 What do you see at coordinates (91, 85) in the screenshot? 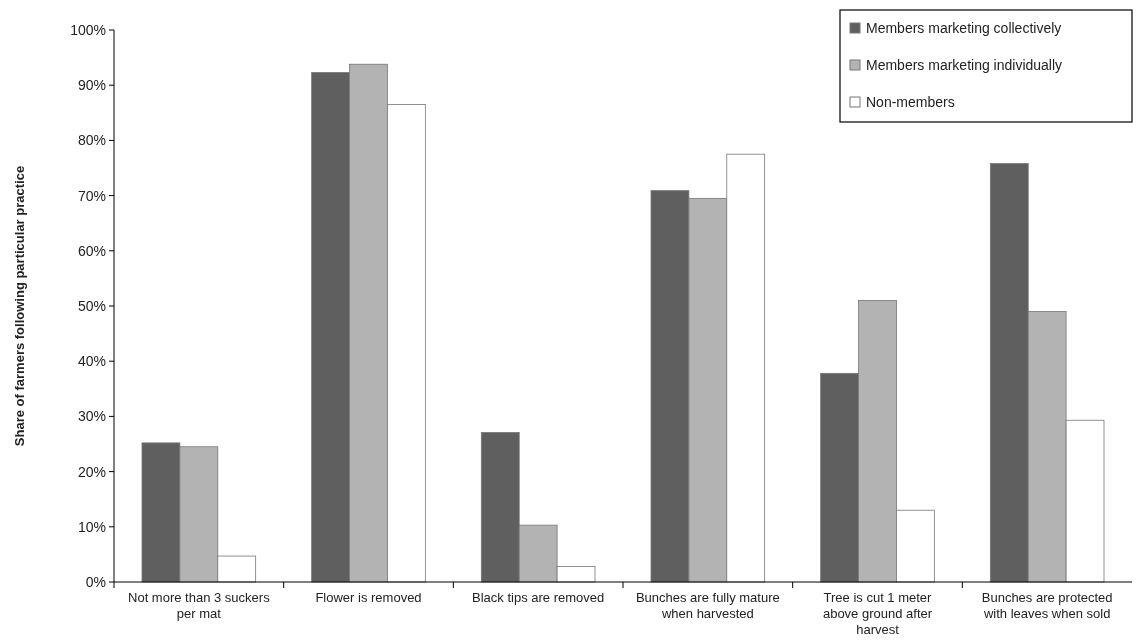
I see `y-tick-label: 90%` at bounding box center [91, 85].